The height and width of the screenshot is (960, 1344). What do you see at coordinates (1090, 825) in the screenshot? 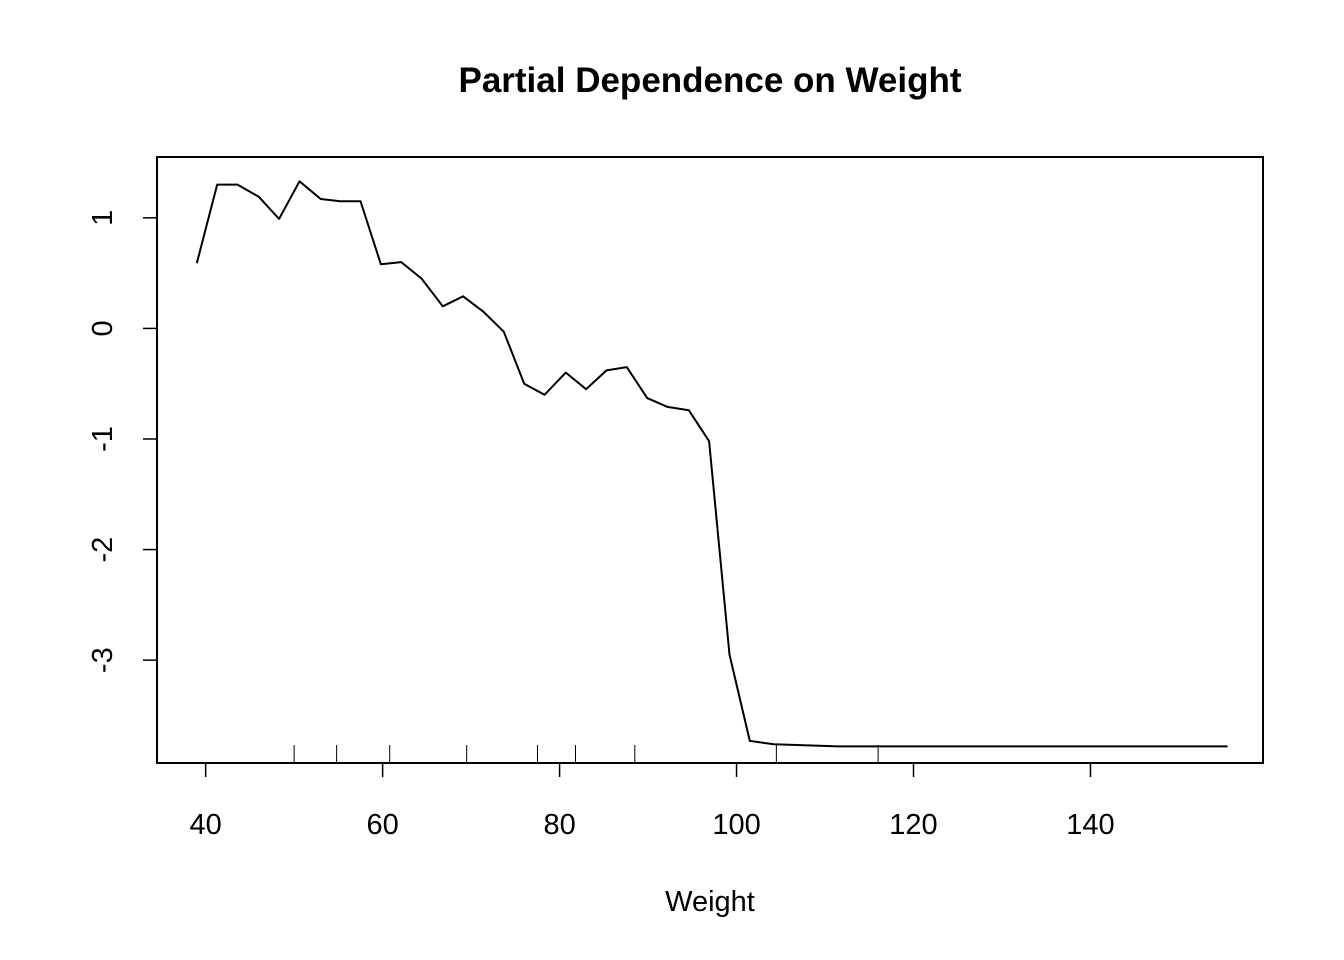
I see `x-tick-label: 140` at bounding box center [1090, 825].